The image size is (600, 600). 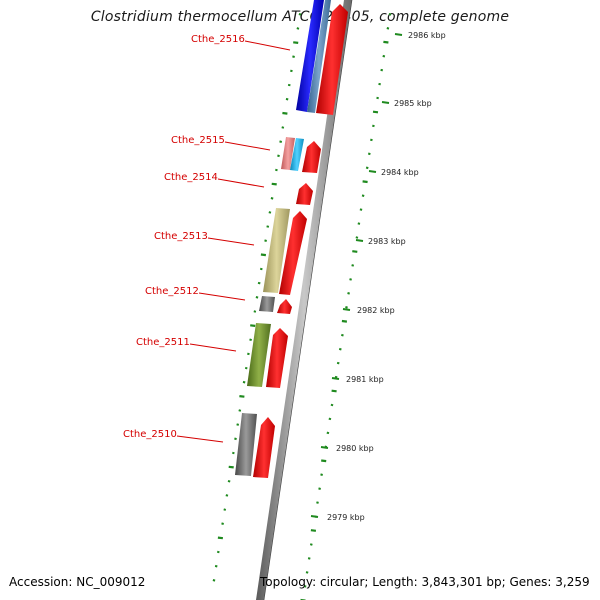 What do you see at coordinates (257, 297) in the screenshot?
I see `gc-dotted-ring-left` at bounding box center [257, 297].